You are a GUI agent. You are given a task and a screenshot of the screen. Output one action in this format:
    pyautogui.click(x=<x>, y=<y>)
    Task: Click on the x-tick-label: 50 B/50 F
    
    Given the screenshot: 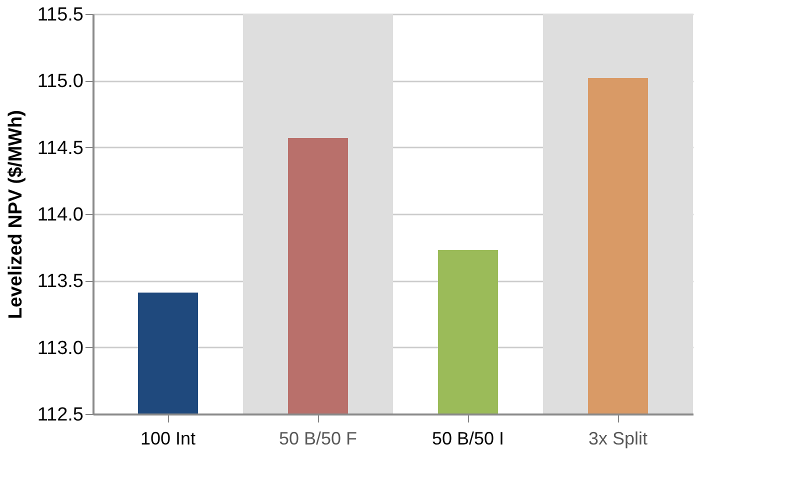 What is the action you would take?
    pyautogui.click(x=318, y=438)
    